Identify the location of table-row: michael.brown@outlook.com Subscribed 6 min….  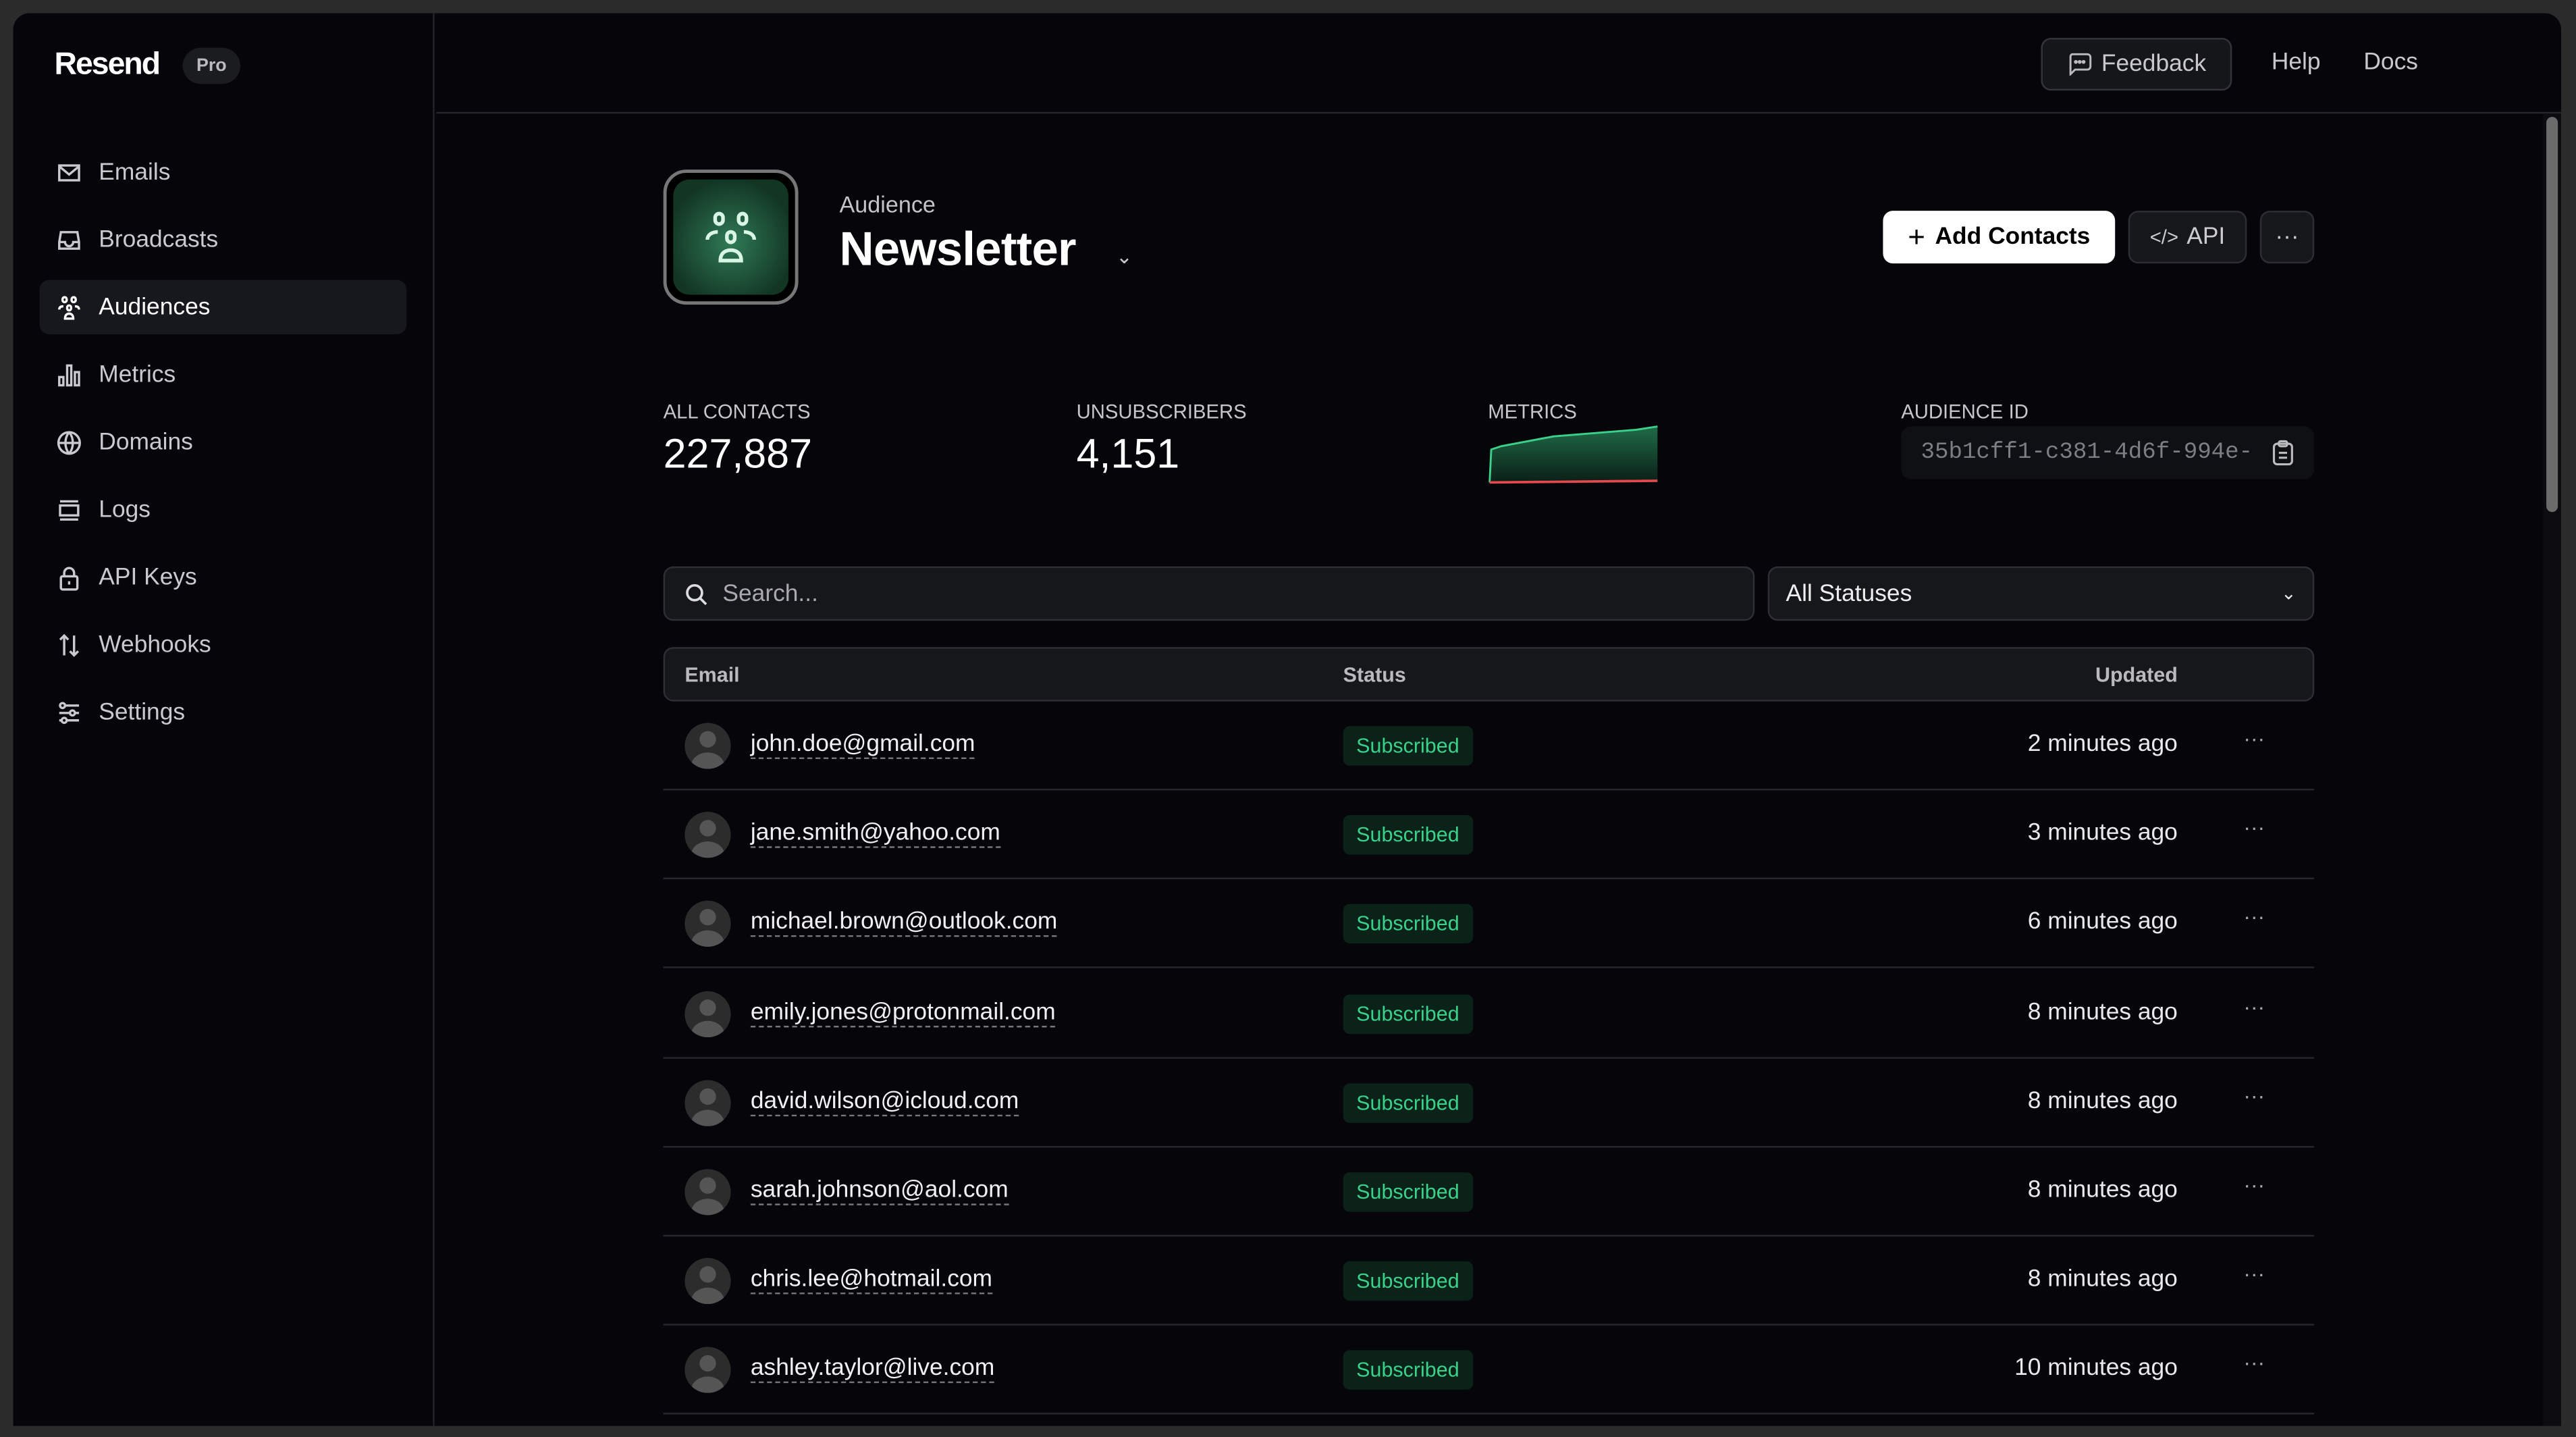
(1489, 924).